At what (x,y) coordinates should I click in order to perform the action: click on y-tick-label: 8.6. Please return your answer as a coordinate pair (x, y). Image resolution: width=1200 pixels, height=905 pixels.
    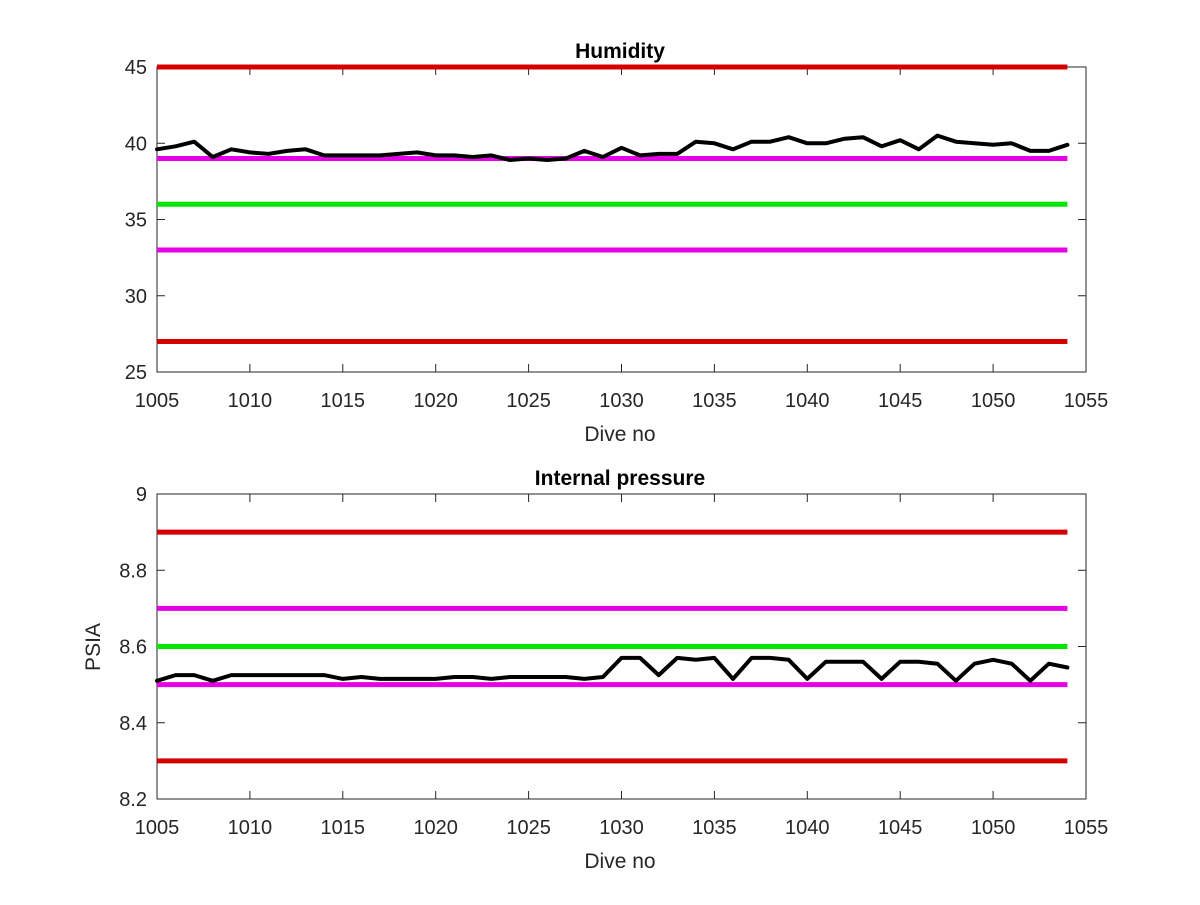
    Looking at the image, I should click on (133, 648).